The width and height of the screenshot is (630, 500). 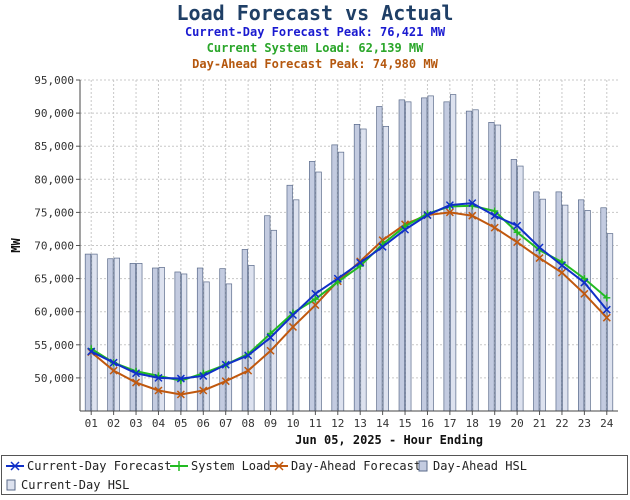 What do you see at coordinates (15, 466) in the screenshot?
I see `legend-swatch-current-day-forecast` at bounding box center [15, 466].